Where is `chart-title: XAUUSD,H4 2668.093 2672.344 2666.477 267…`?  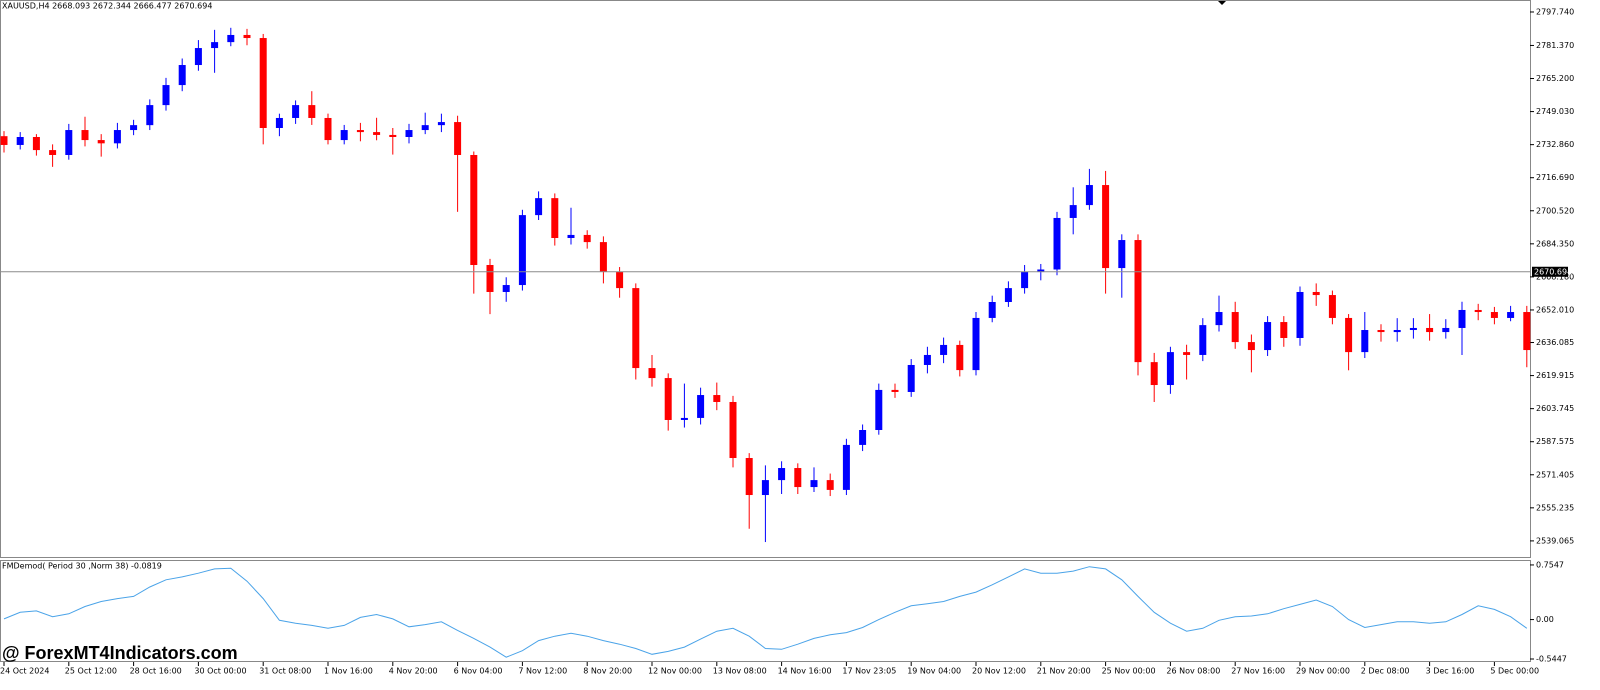 chart-title: XAUUSD,H4 2668.093 2672.344 2666.477 267… is located at coordinates (107, 6).